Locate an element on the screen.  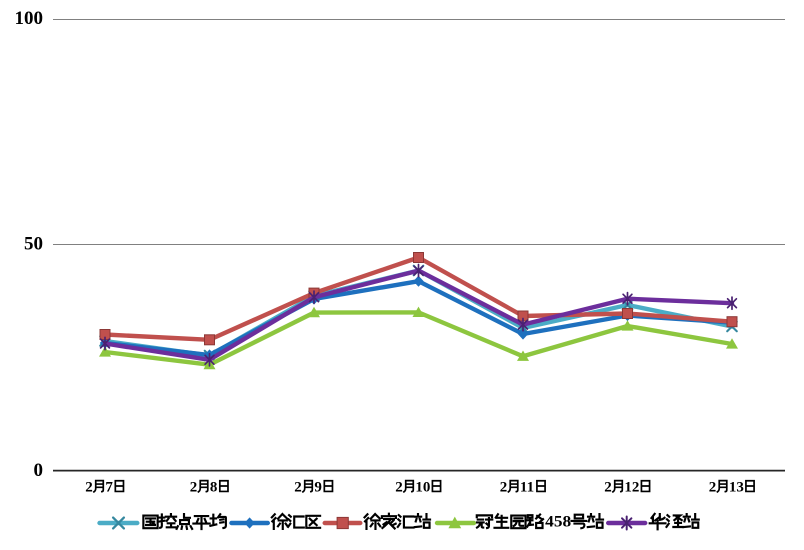
svg-text: 12 is located at coordinates (631, 488).